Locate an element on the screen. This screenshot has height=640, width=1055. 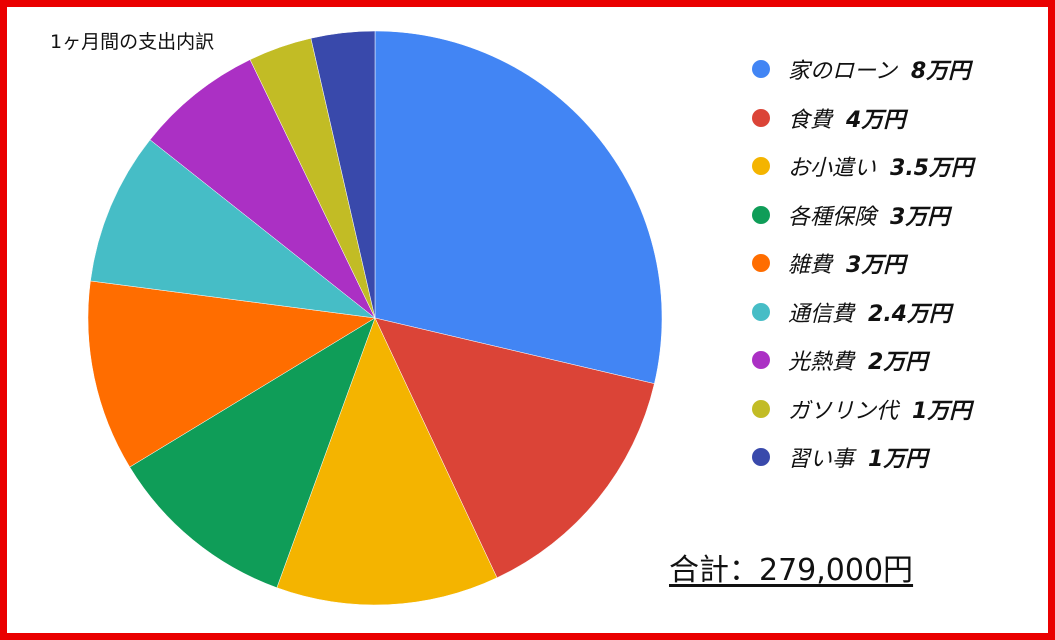
legend-label: 食費 is located at coordinates (810, 120).